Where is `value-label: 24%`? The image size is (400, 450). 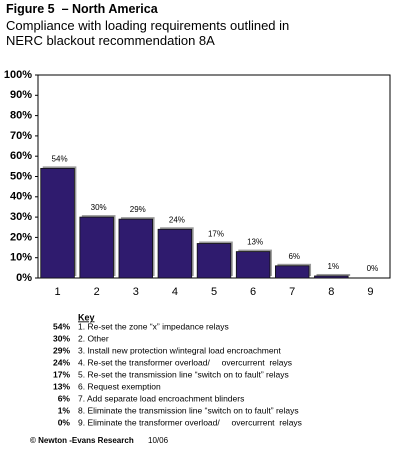
value-label: 24% is located at coordinates (177, 219).